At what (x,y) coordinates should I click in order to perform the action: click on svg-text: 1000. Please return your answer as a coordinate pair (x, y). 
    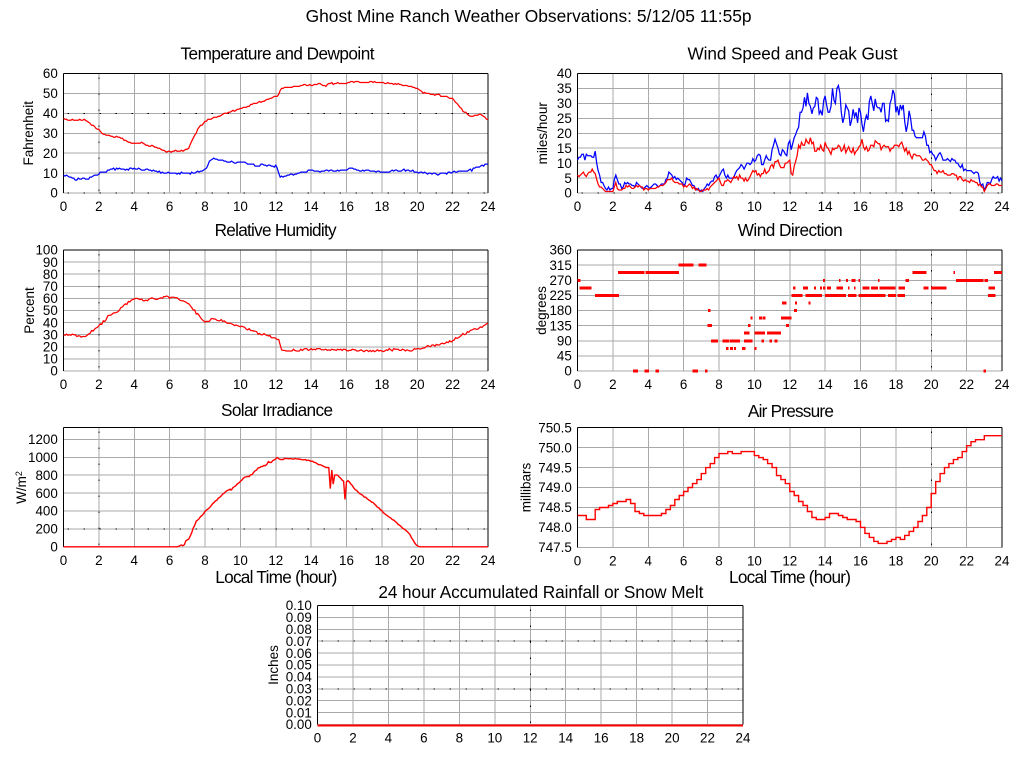
    Looking at the image, I should click on (43, 457).